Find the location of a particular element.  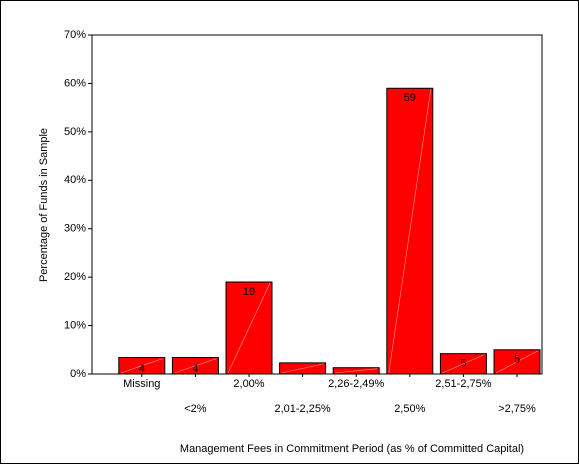

x-tick-label: >2,75% is located at coordinates (517, 409).